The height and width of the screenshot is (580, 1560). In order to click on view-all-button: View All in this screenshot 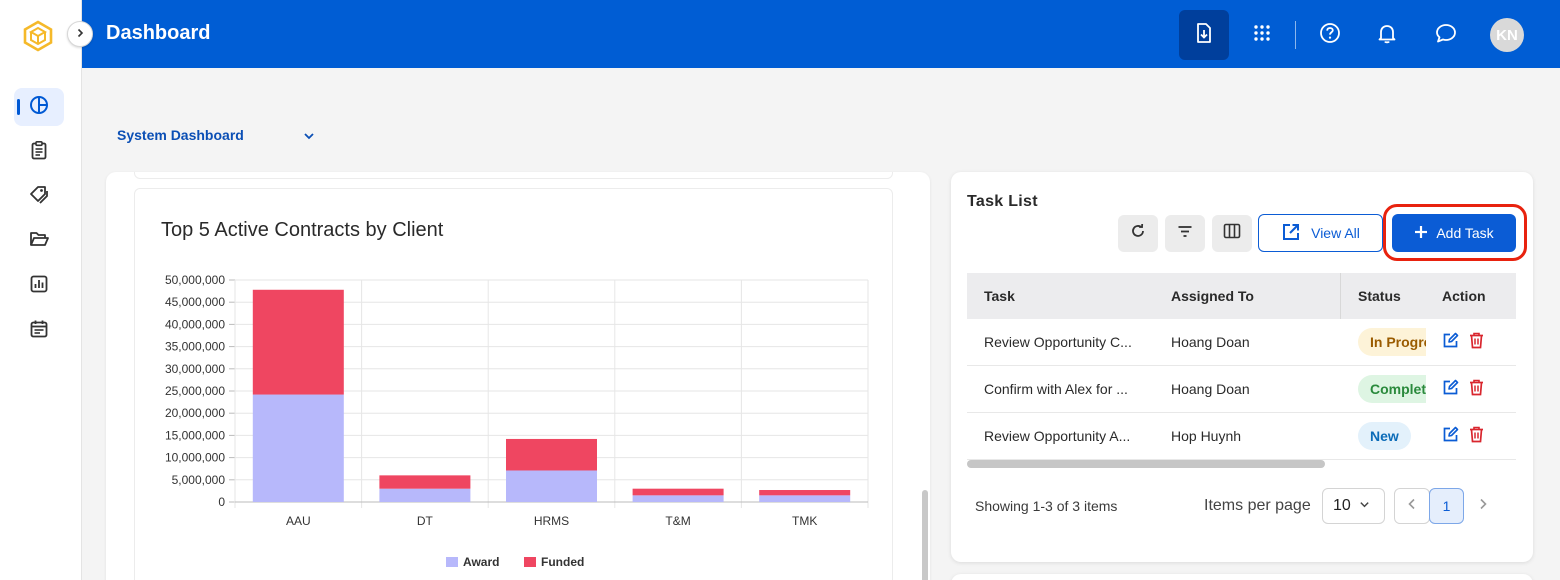, I will do `click(1320, 233)`.